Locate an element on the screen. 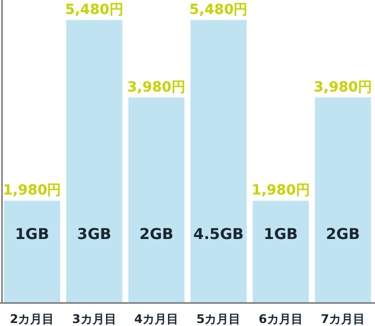 This screenshot has height=326, width=375. x-tick-label: 3カ月目 is located at coordinates (94, 319).